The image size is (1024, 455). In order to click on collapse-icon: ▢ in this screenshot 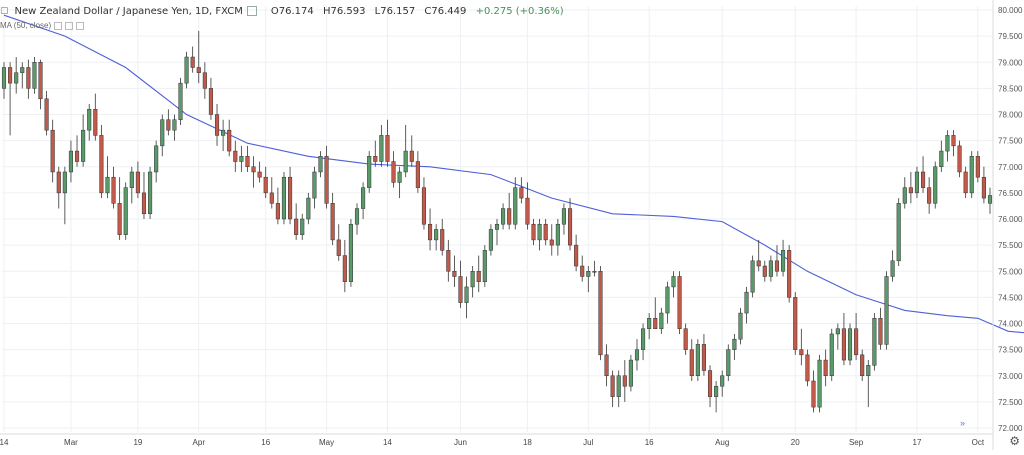, I will do `click(4, 11)`.